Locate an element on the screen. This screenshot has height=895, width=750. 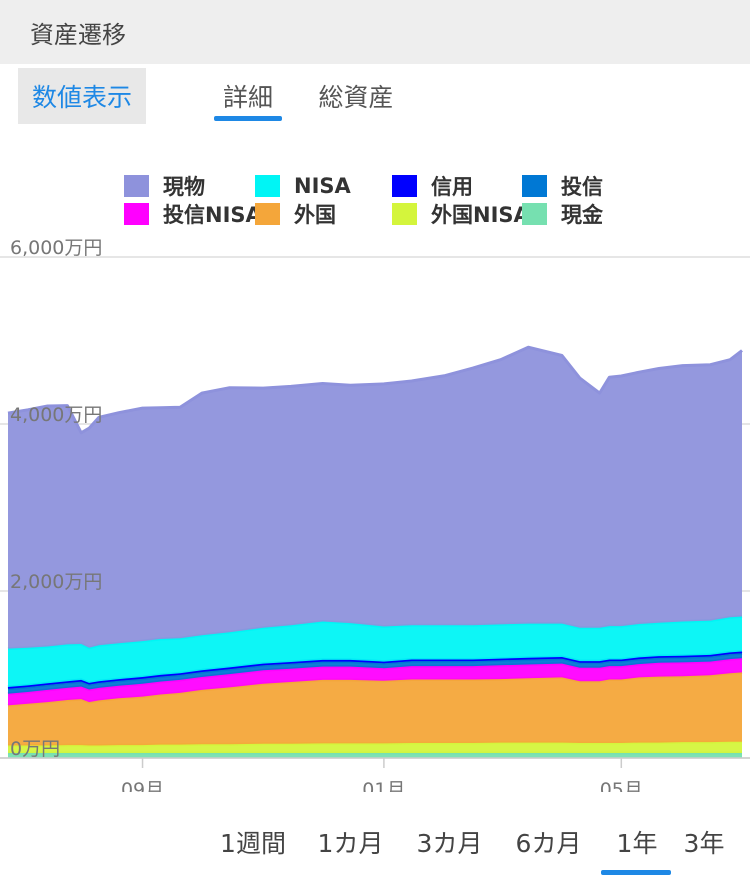
tab-total-assets: 総資産 is located at coordinates (356, 96).